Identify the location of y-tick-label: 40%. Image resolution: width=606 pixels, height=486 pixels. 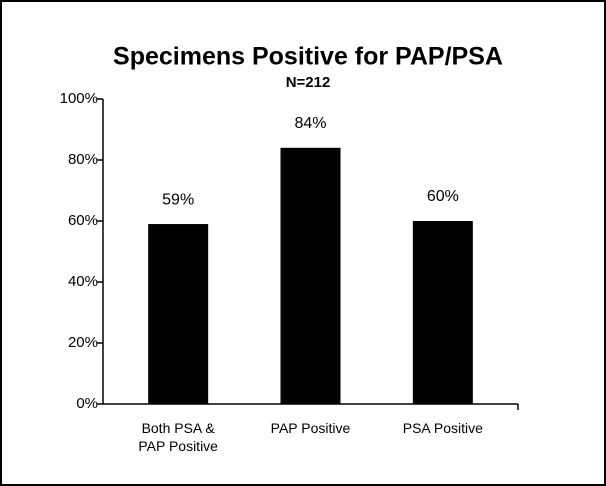
(83, 281).